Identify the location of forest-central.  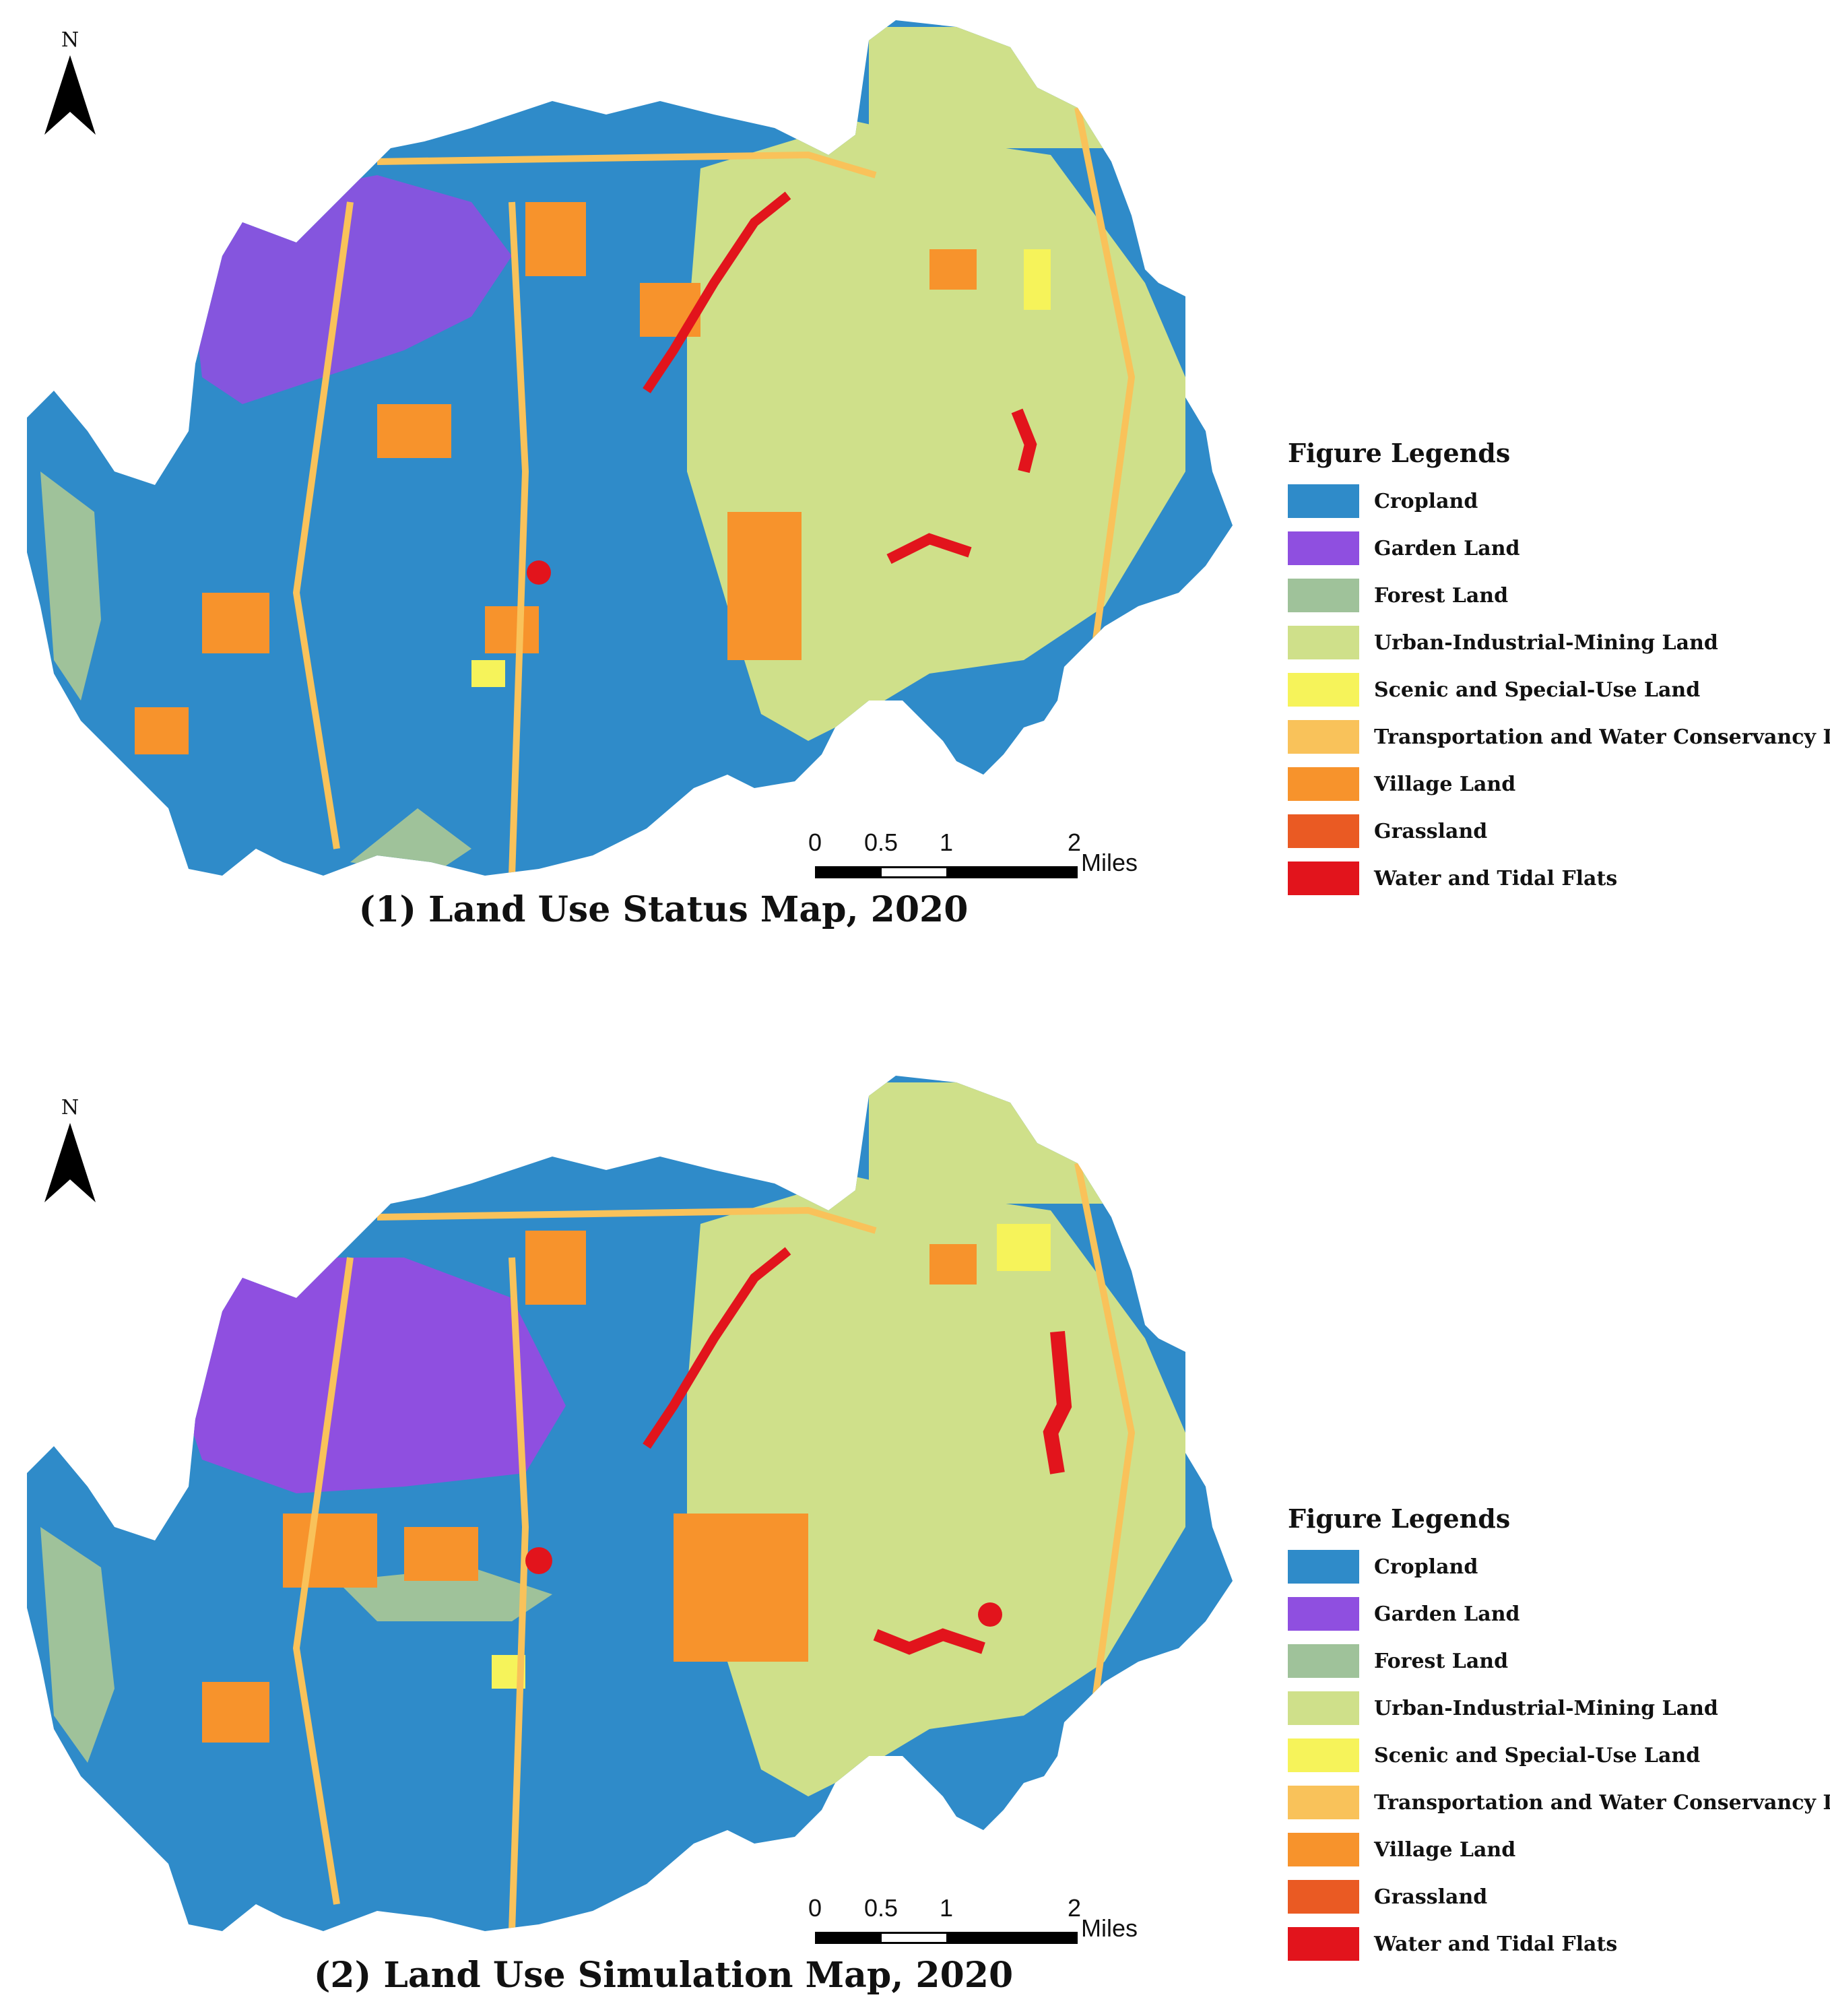
(444, 1594).